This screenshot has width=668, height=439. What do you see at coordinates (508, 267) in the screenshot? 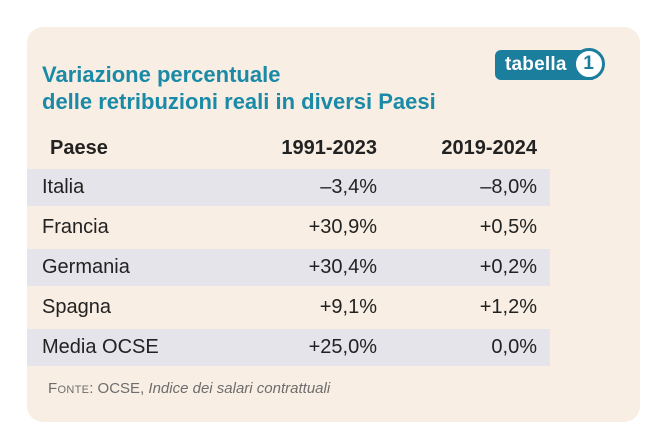
I see `cell-value-2: +0,2%` at bounding box center [508, 267].